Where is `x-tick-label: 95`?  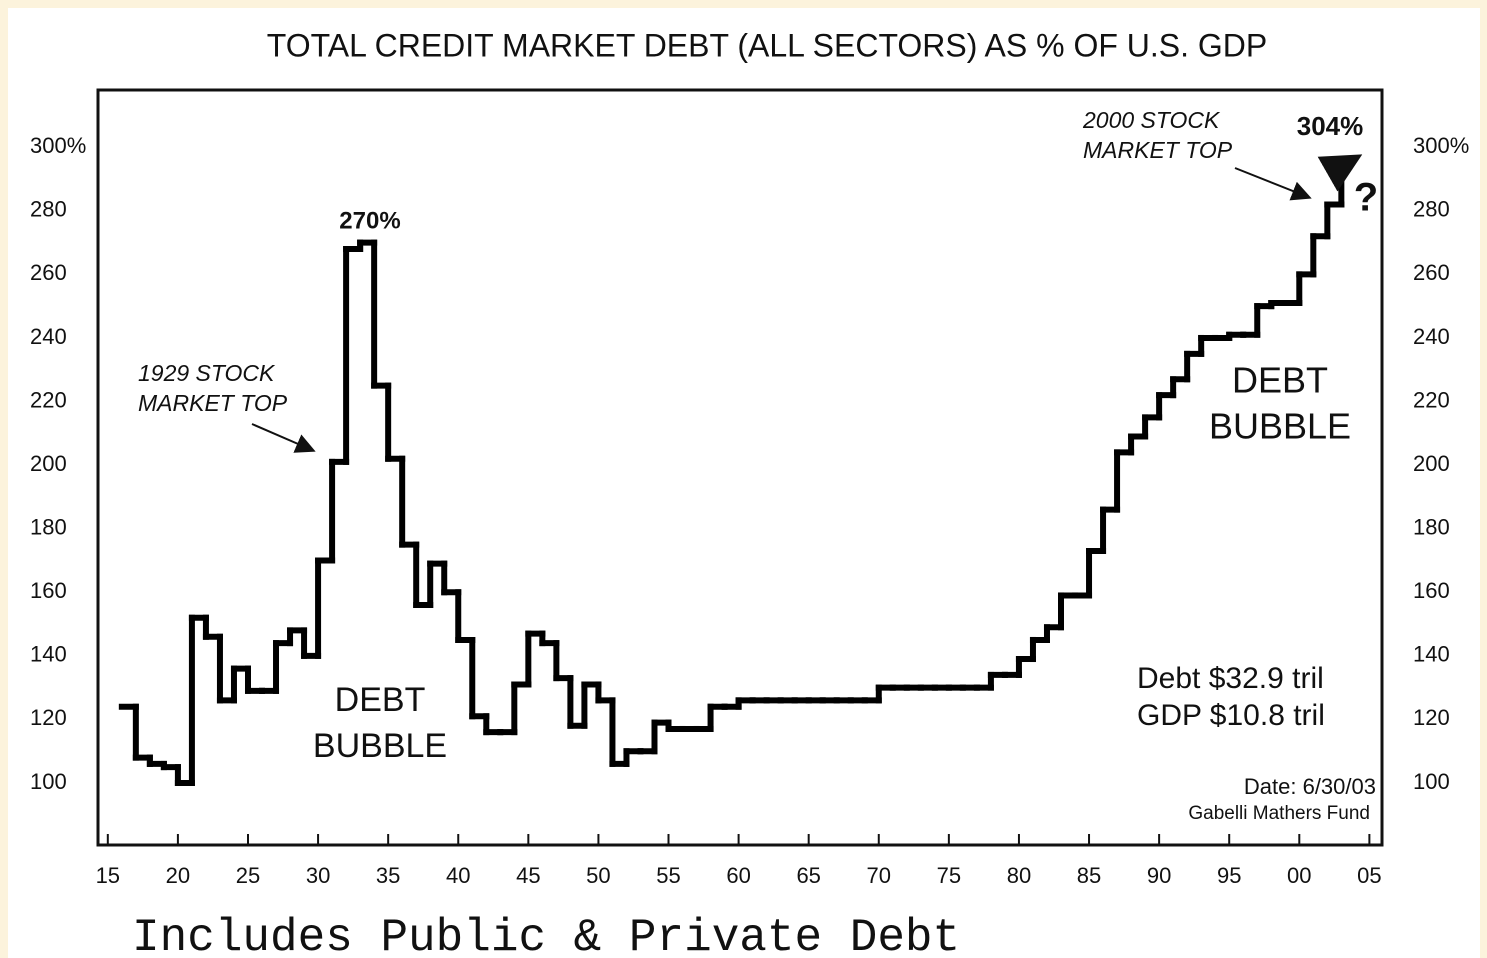
x-tick-label: 95 is located at coordinates (1229, 875).